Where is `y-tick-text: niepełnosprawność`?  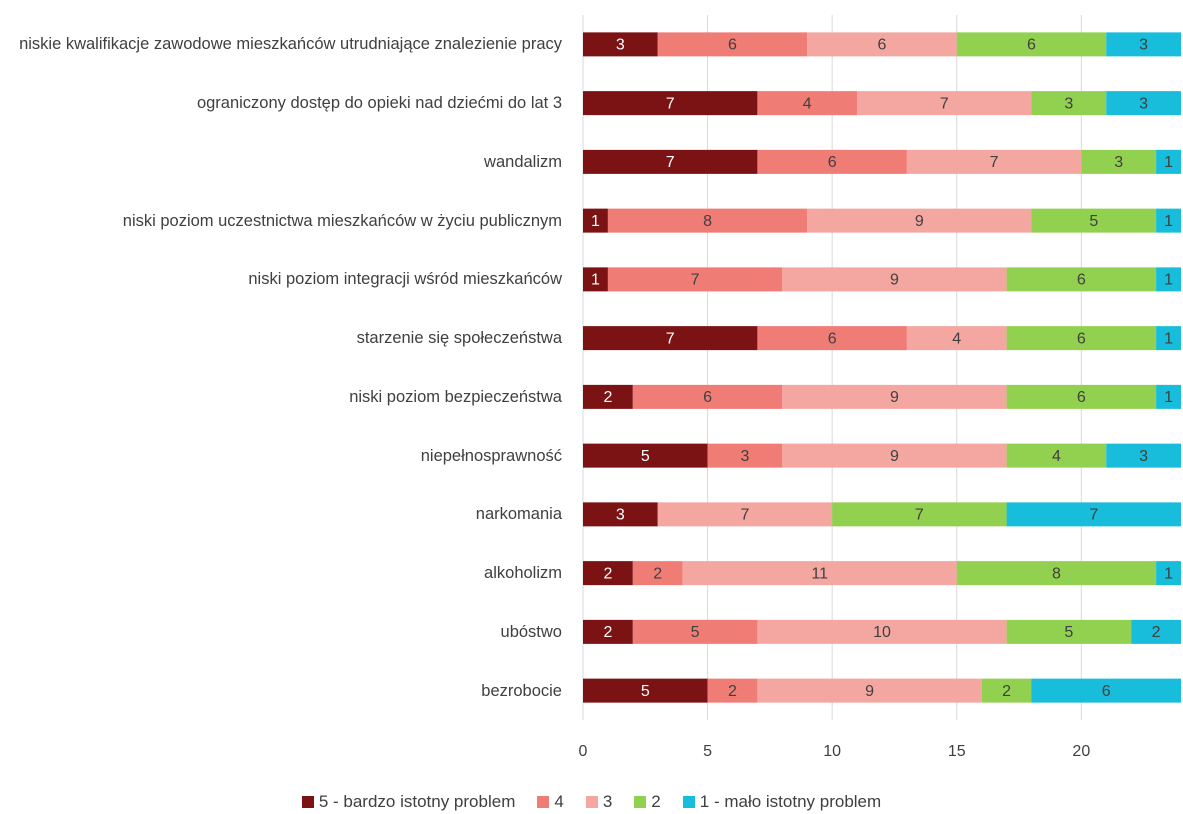 y-tick-text: niepełnosprawność is located at coordinates (491, 455).